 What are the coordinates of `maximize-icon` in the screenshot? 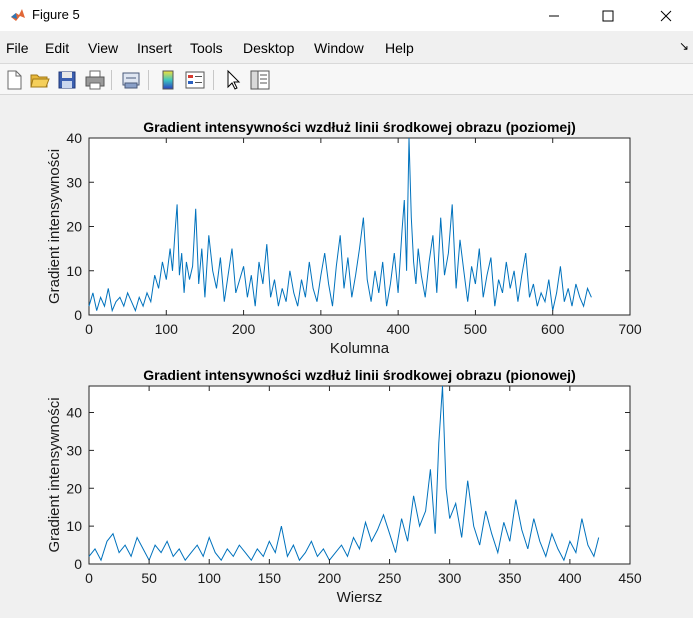 It's located at (608, 15).